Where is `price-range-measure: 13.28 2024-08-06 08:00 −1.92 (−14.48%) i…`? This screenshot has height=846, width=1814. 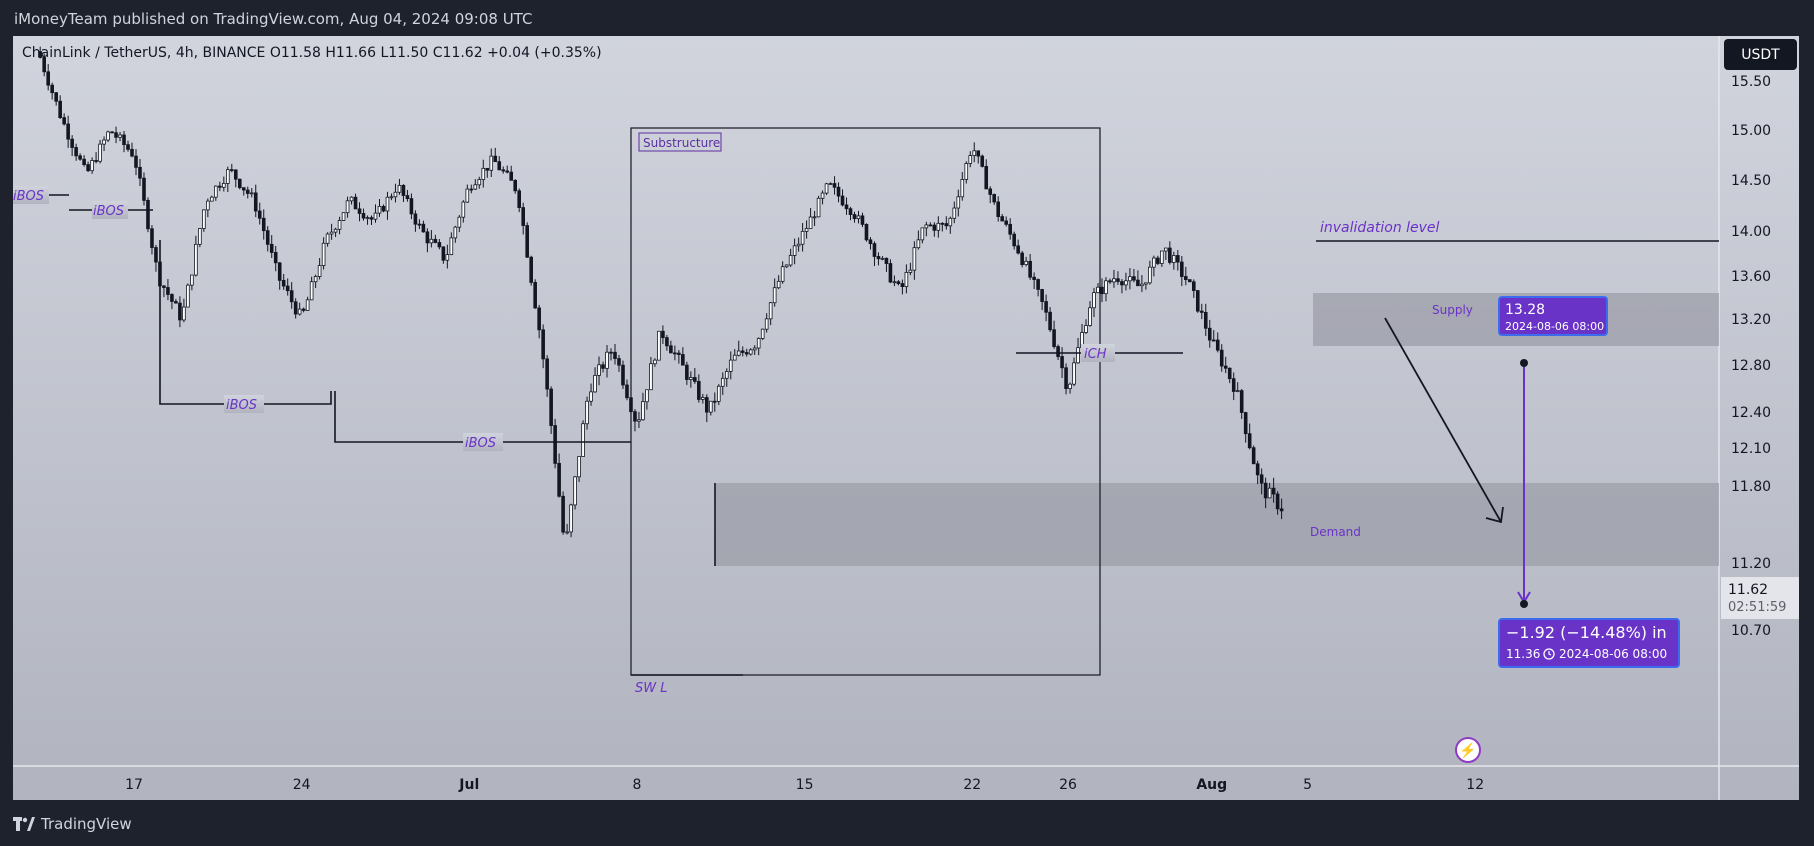 price-range-measure: 13.28 2024-08-06 08:00 −1.92 (−14.48%) i… is located at coordinates (1589, 482).